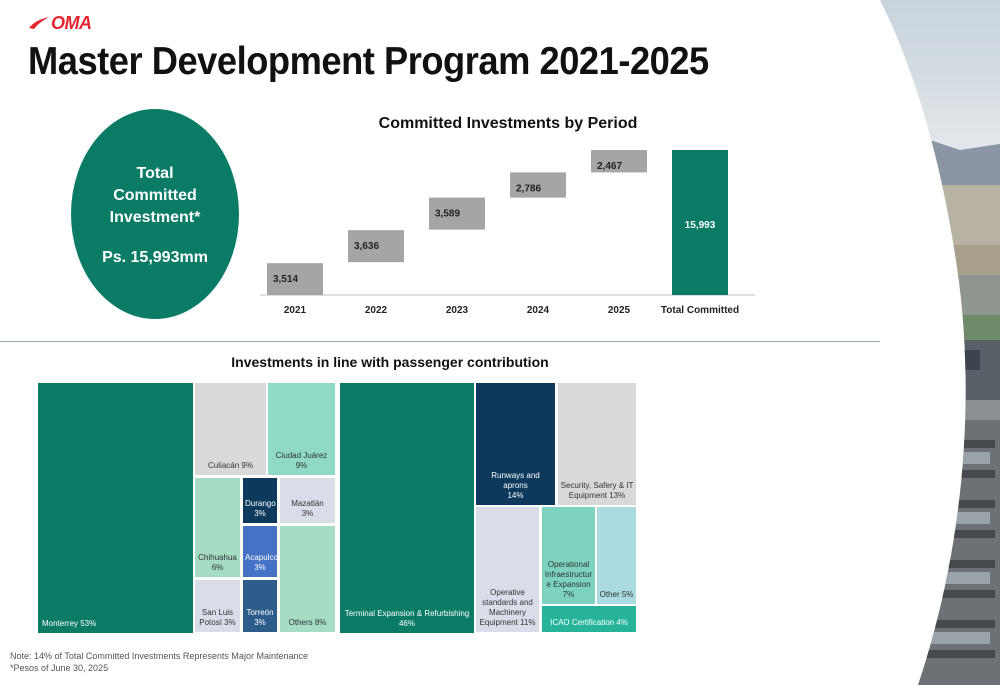 Image resolution: width=1000 pixels, height=685 pixels. Describe the element at coordinates (307, 622) in the screenshot. I see `airport-tile-label: Others 8%` at that location.